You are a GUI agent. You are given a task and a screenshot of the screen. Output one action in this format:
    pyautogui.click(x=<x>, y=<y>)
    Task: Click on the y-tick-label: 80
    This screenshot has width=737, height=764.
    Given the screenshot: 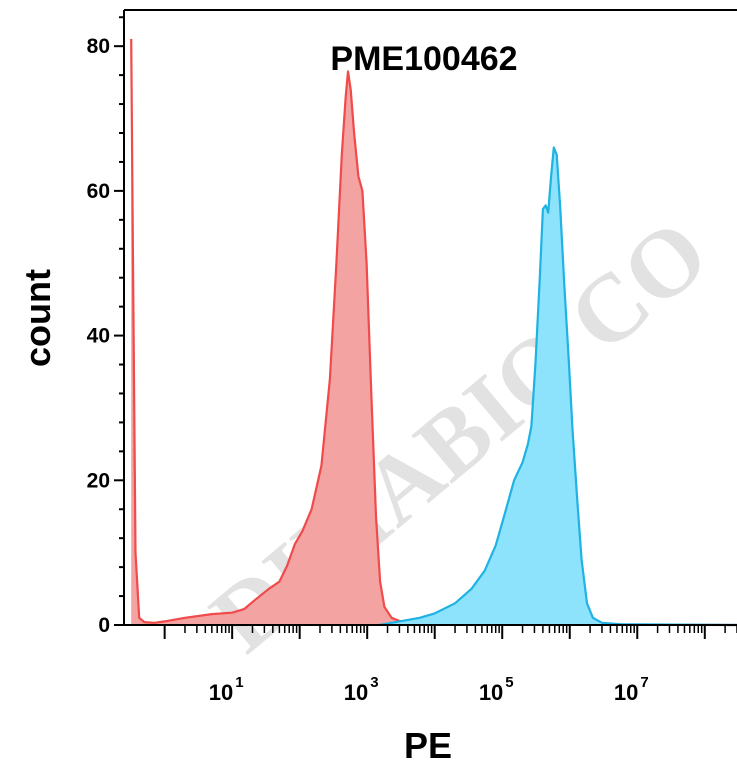 What is the action you would take?
    pyautogui.click(x=98, y=46)
    